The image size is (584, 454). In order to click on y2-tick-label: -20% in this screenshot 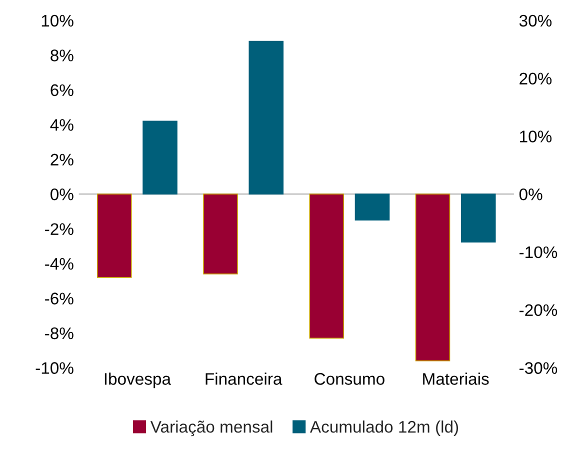, I will do `click(539, 310)`.